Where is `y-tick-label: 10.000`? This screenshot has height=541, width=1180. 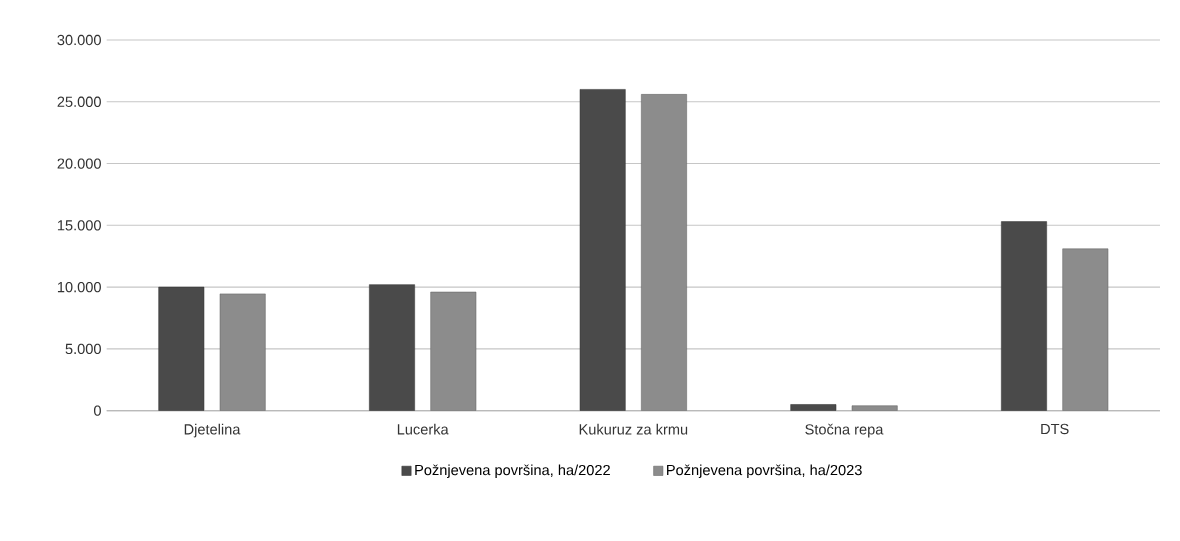 y-tick-label: 10.000 is located at coordinates (79, 287).